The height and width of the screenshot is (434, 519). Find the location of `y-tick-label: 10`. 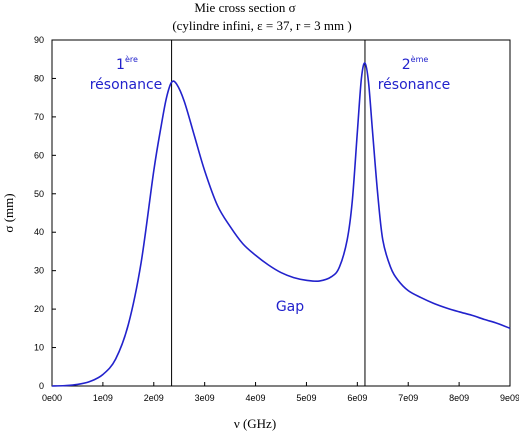

y-tick-label: 10 is located at coordinates (39, 348).